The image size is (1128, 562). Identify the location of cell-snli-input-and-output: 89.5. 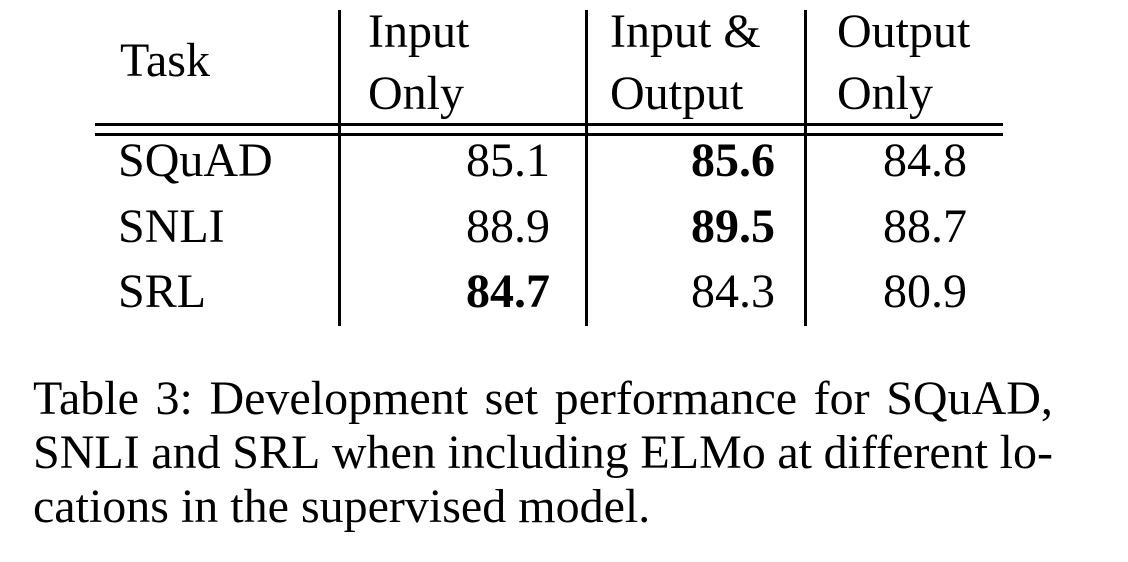
(733, 226).